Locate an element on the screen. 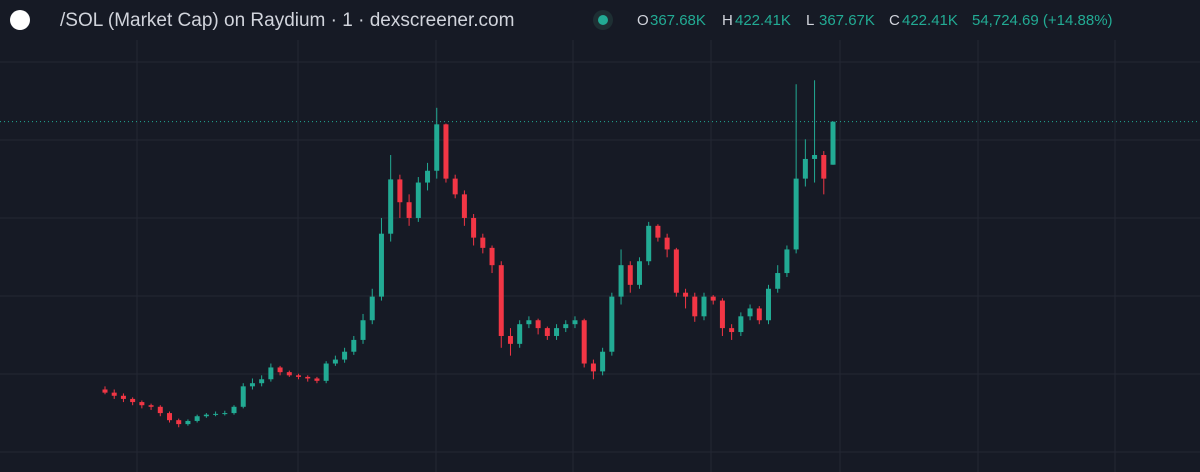 This screenshot has width=1200, height=472. ohlc-key: H is located at coordinates (727, 20).